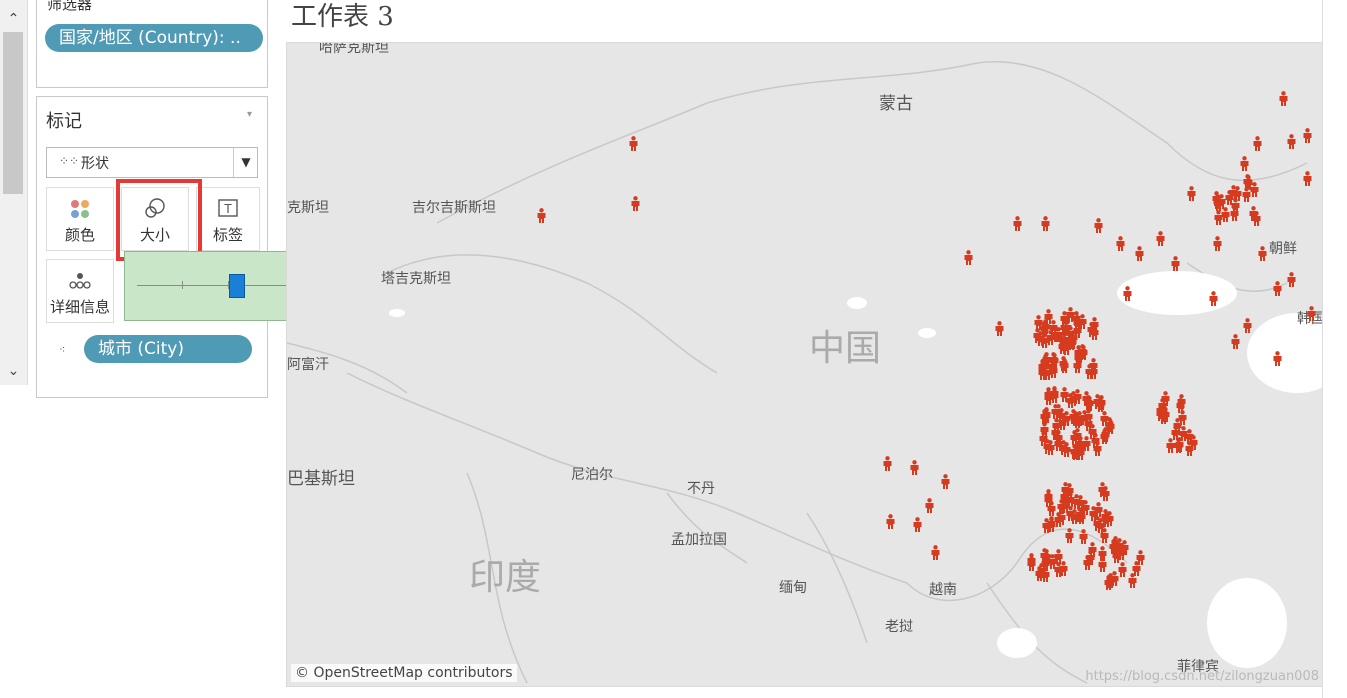 The image size is (1347, 698). Describe the element at coordinates (13, 371) in the screenshot. I see `chevron-down-icon: ⌄` at that location.